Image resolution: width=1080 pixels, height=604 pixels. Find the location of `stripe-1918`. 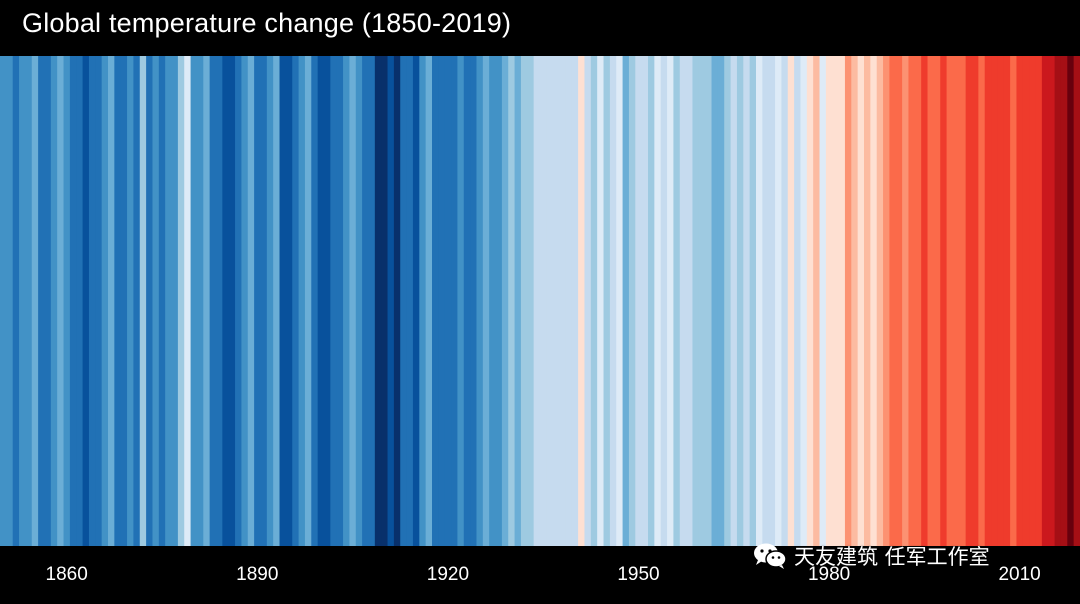

stripe-1918 is located at coordinates (435, 301).